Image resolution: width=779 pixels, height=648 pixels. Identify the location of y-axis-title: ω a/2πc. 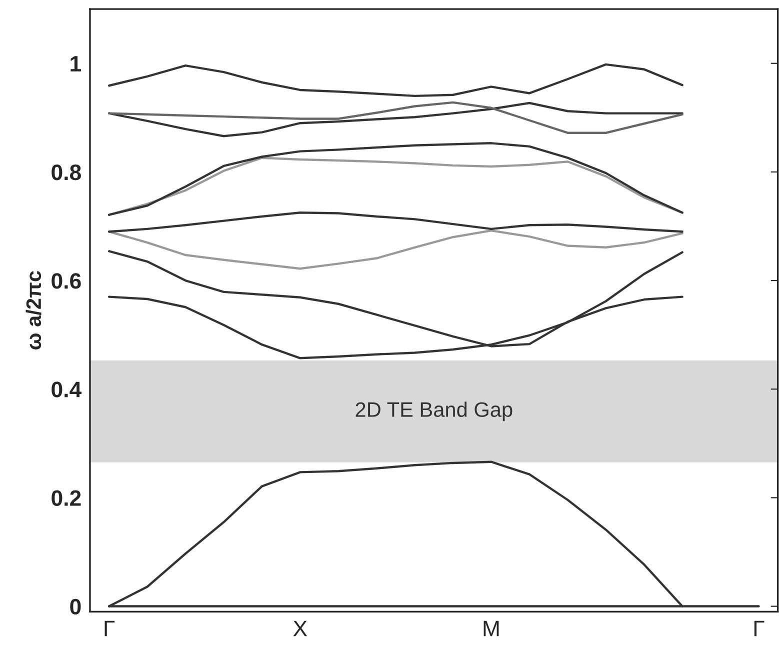
(34, 310).